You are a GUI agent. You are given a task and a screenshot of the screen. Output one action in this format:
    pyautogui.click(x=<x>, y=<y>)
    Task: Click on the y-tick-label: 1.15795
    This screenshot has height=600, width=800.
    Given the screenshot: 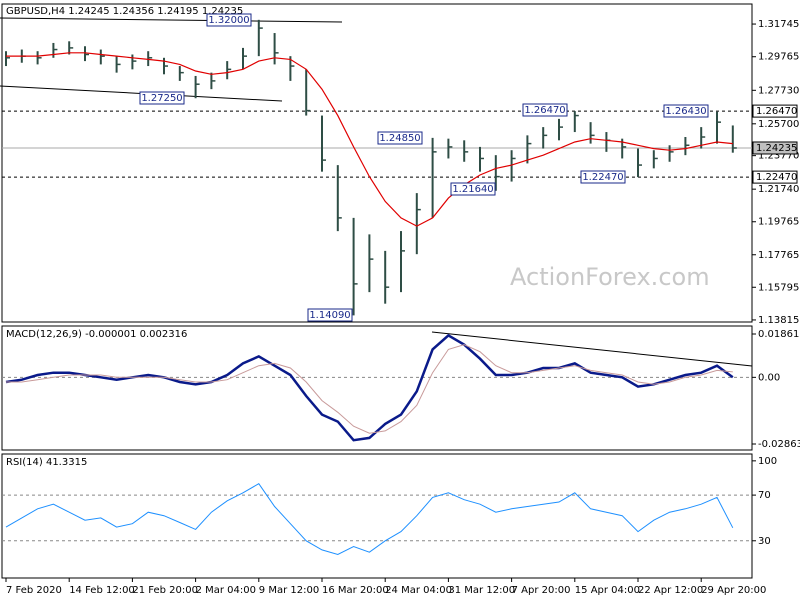 What is the action you would take?
    pyautogui.click(x=778, y=287)
    